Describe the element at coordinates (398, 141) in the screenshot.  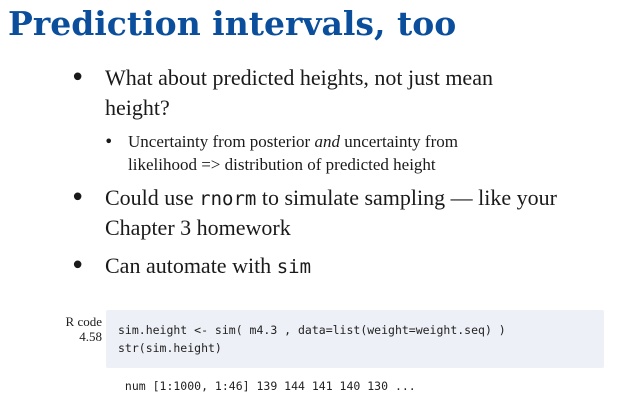
I see `sub-bullet-text-end: uncertainty from` at that location.